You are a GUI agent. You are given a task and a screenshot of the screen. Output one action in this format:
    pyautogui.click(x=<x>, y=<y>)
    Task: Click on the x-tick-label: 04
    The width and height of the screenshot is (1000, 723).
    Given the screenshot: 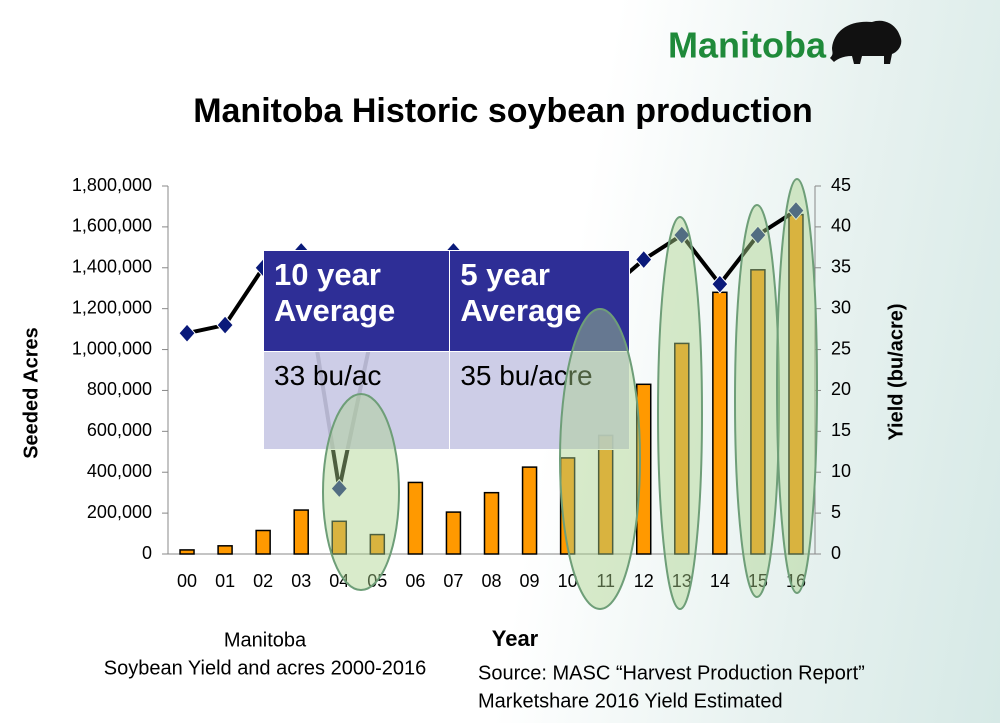 What is the action you would take?
    pyautogui.click(x=339, y=581)
    